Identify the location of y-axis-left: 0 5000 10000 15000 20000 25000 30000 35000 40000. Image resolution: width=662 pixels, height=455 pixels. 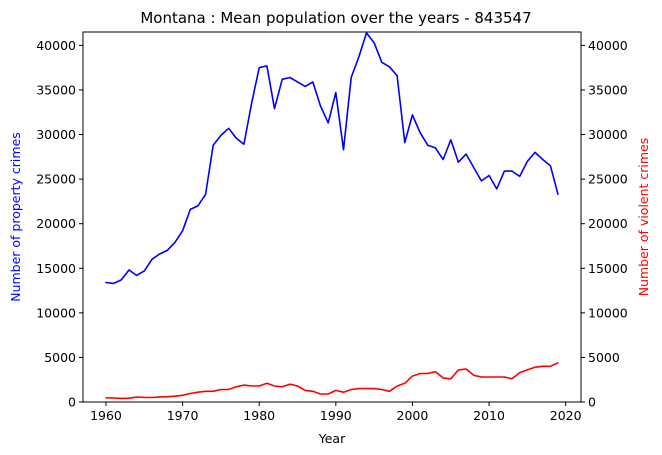
(59, 224).